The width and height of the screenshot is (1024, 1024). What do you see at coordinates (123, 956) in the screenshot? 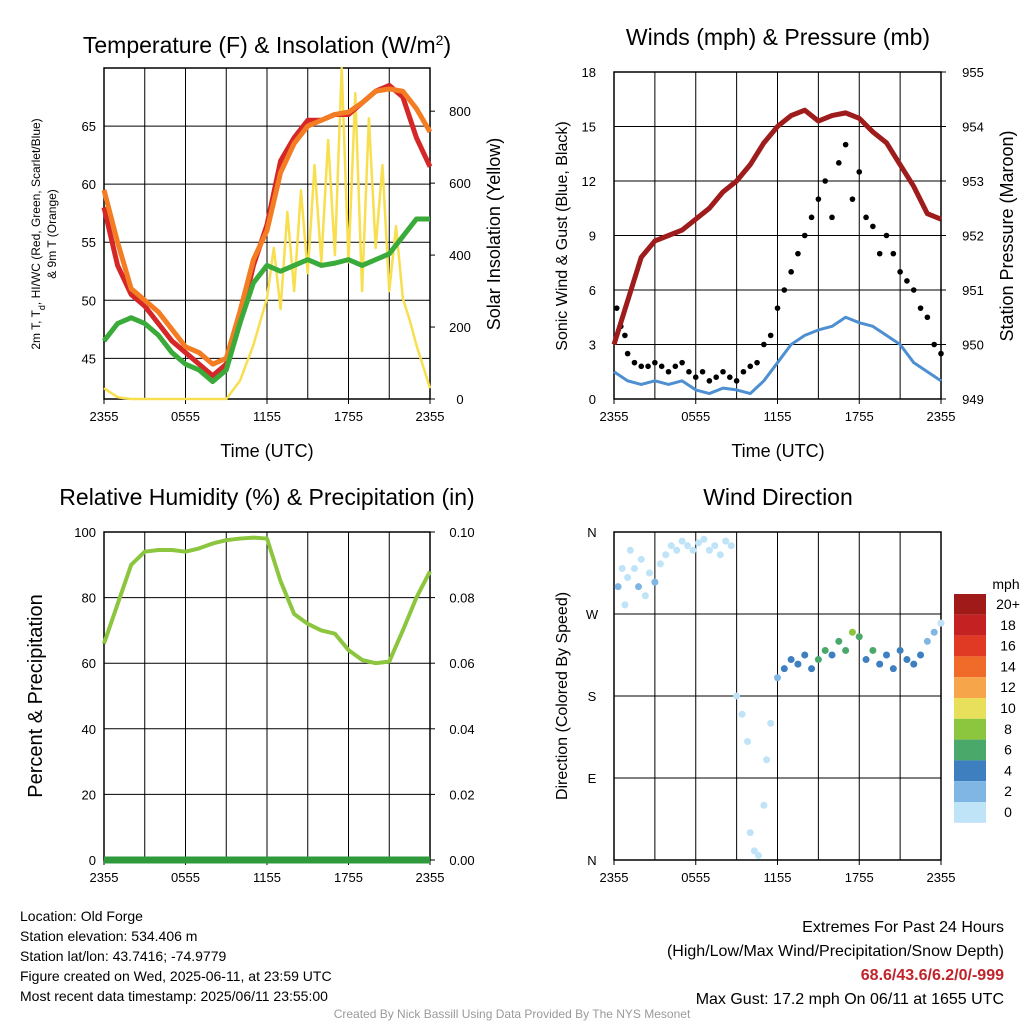
I see `station-latlon: Station lat/lon: 43.7416; -74.9779` at bounding box center [123, 956].